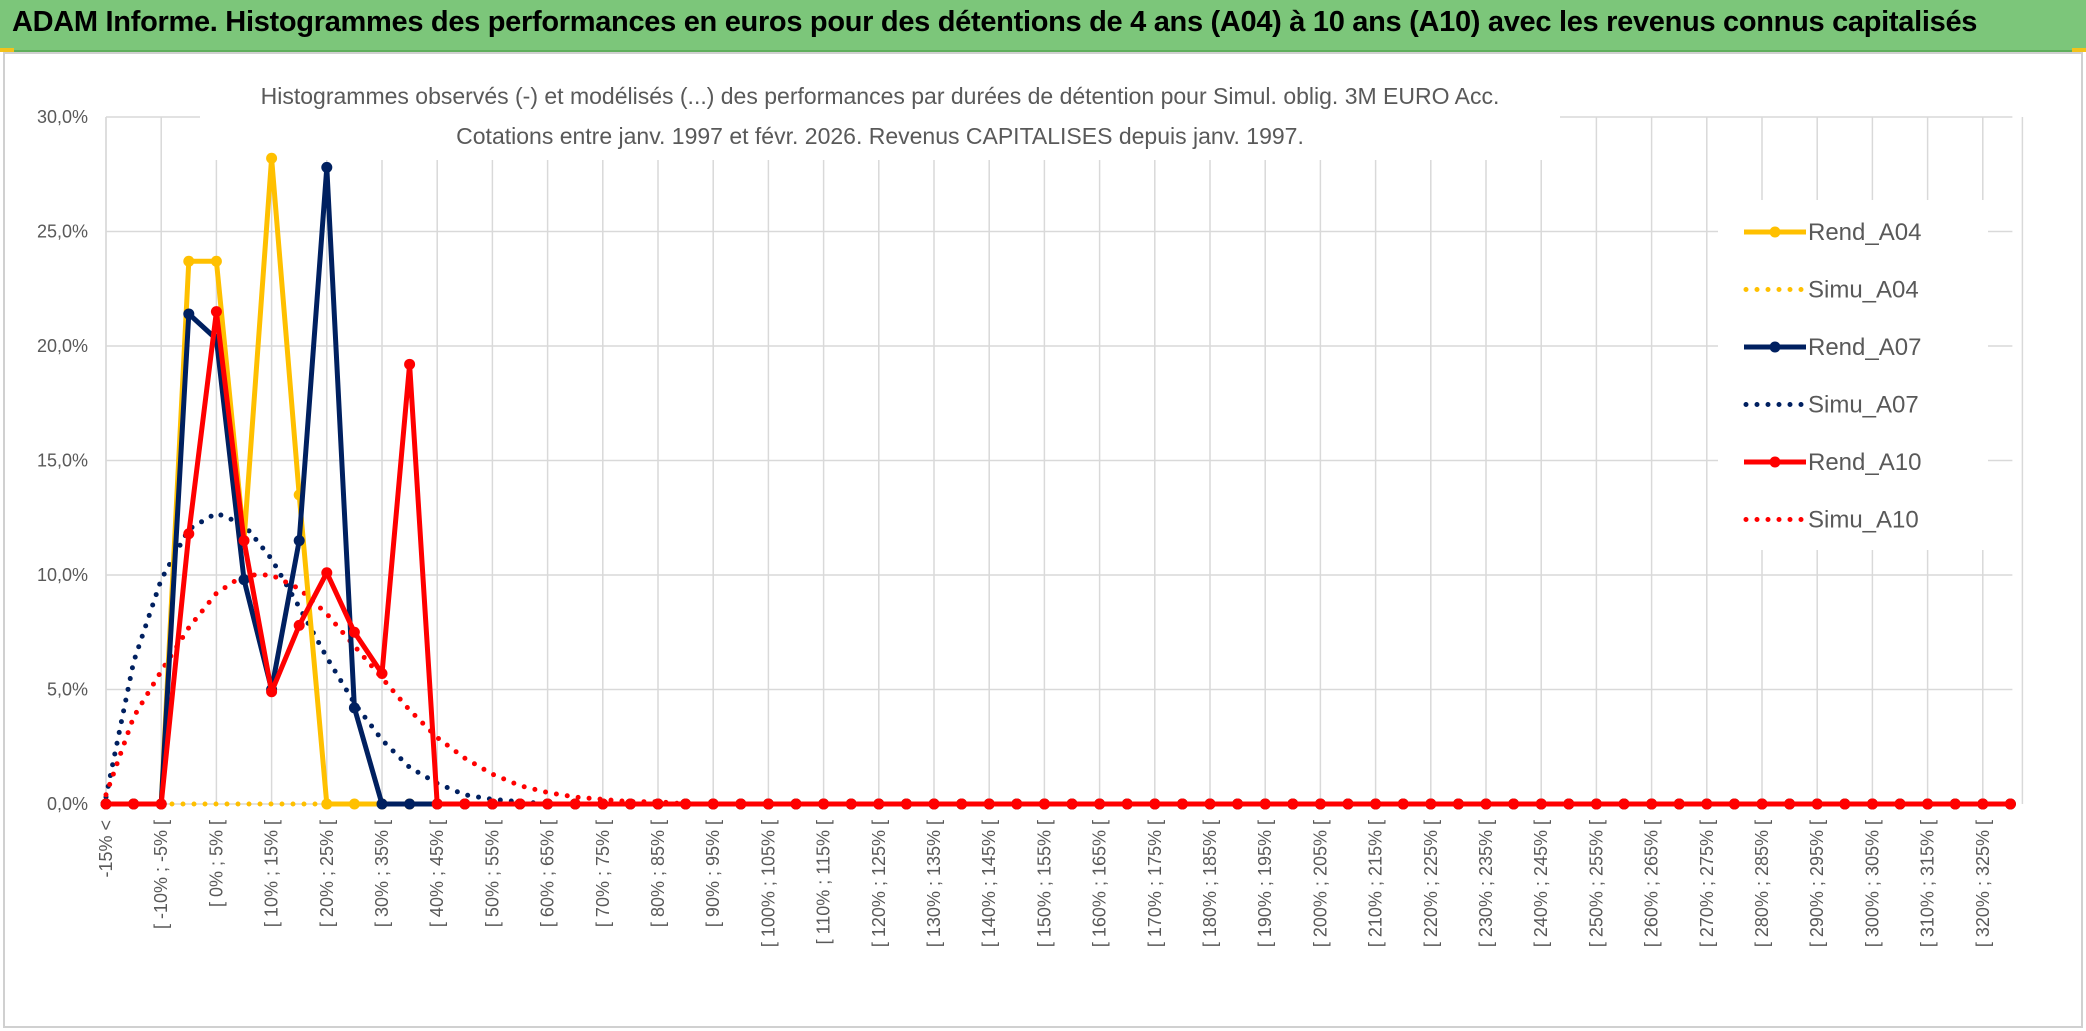  I want to click on legend-entry-Simu_A07: Simu_A07, so click(1831, 405).